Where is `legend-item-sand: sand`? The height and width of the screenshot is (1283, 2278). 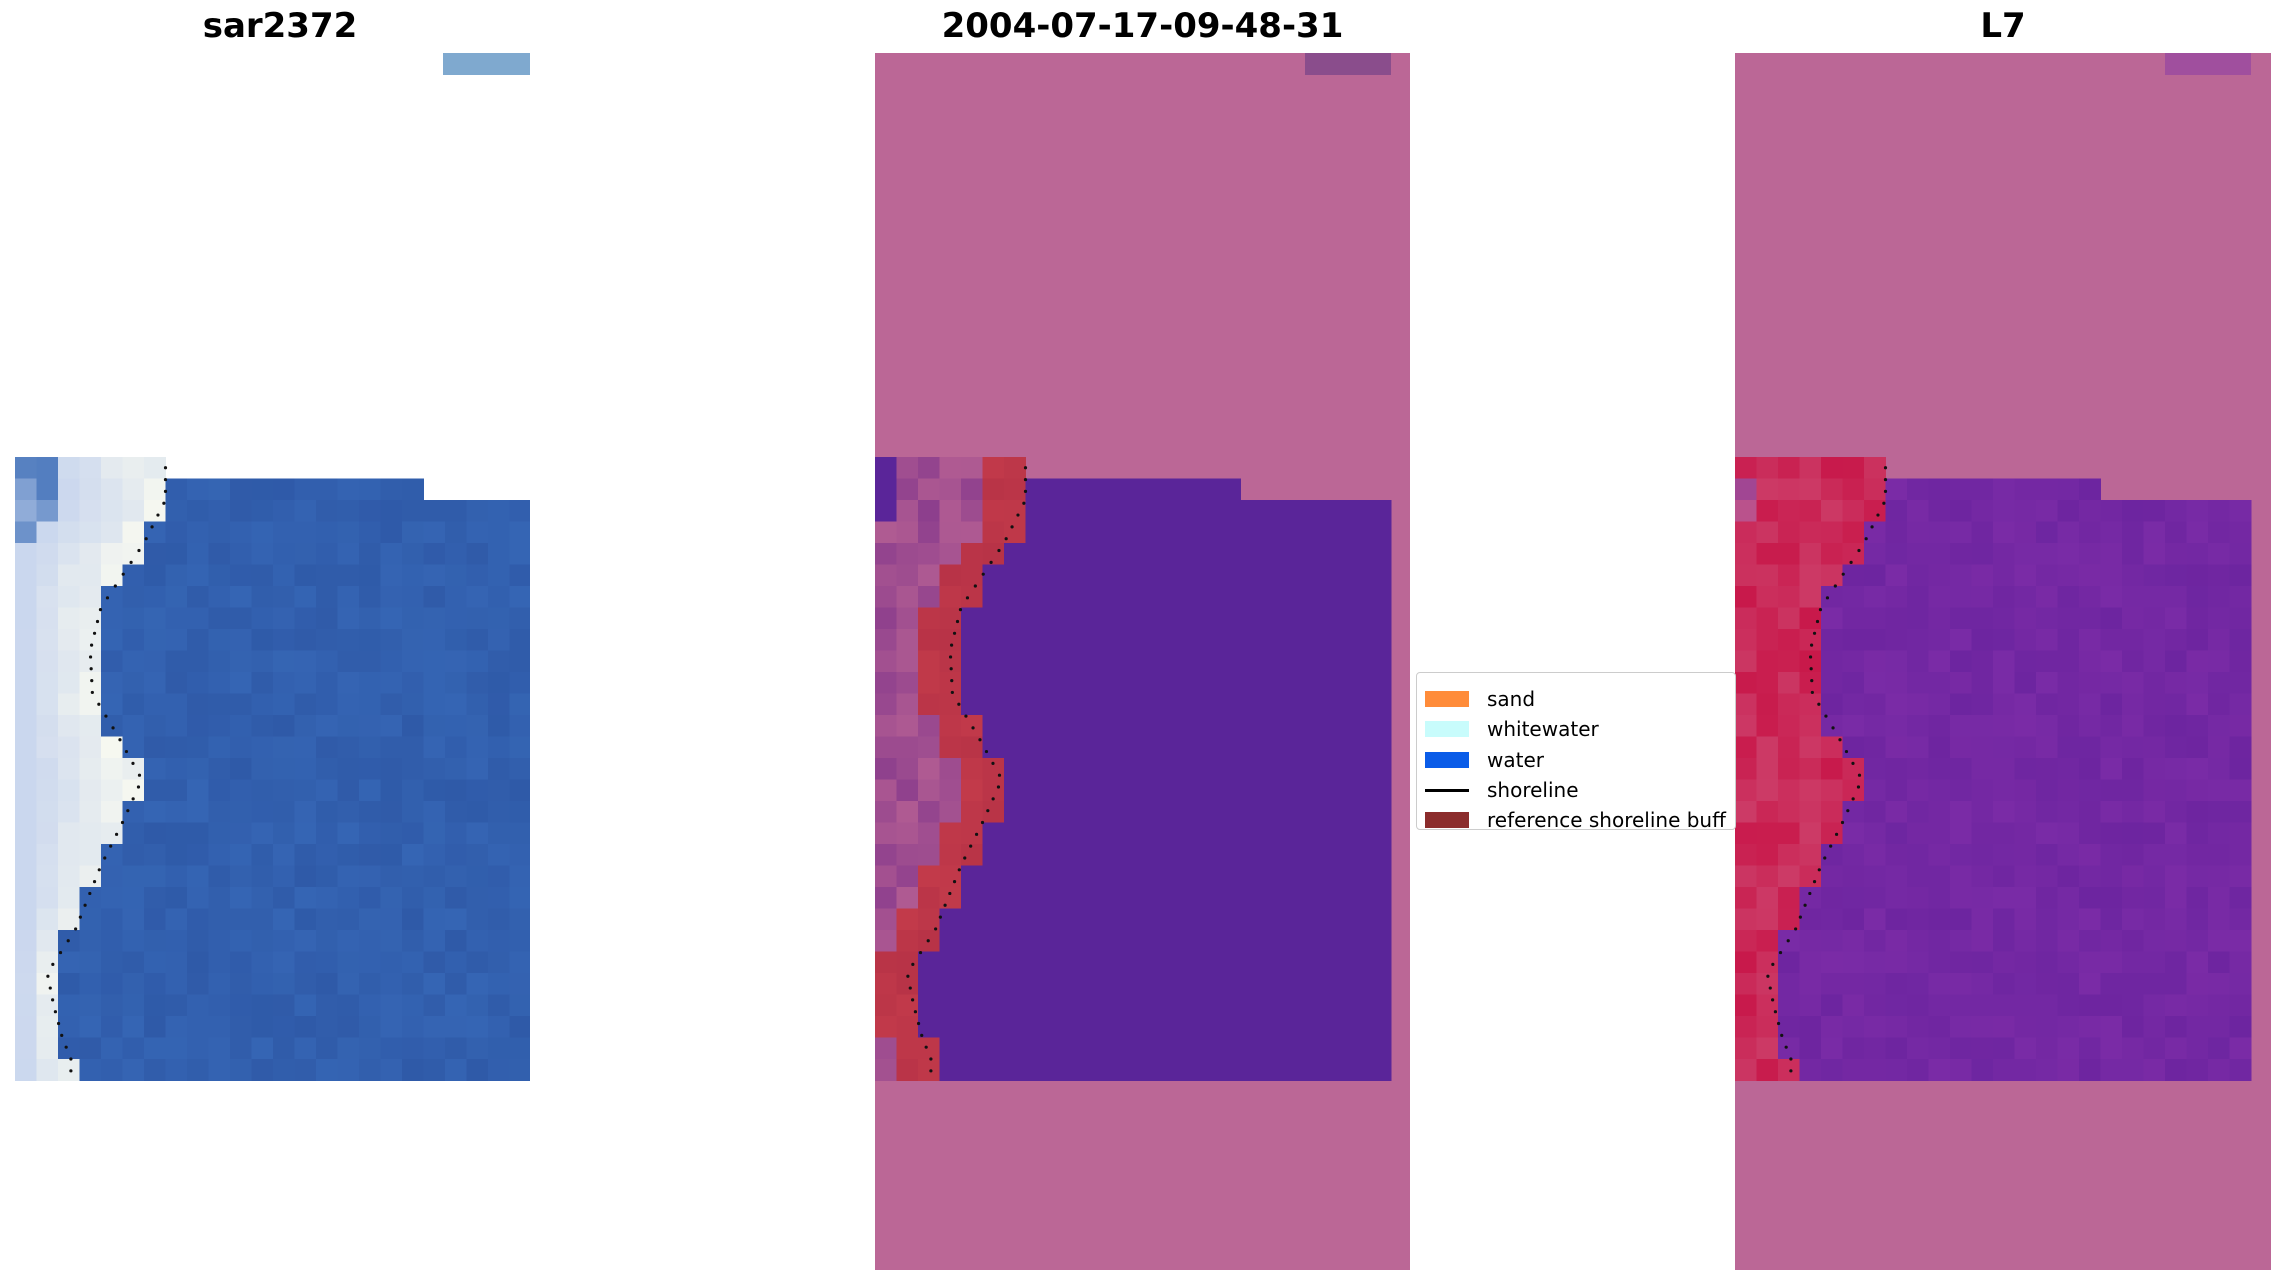
legend-item-sand: sand is located at coordinates (1480, 699).